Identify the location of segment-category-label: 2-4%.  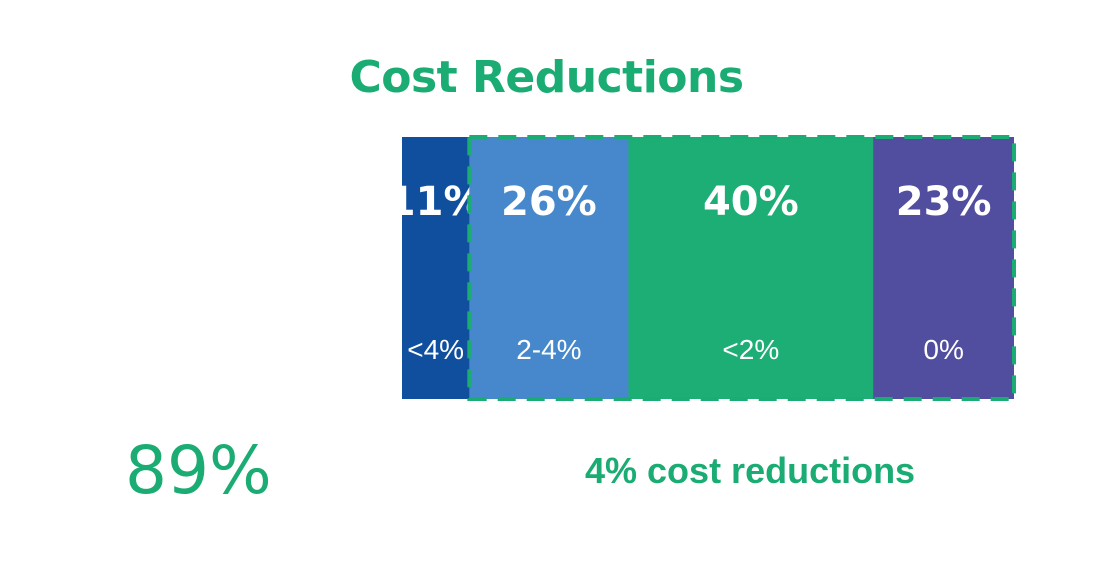
(548, 349).